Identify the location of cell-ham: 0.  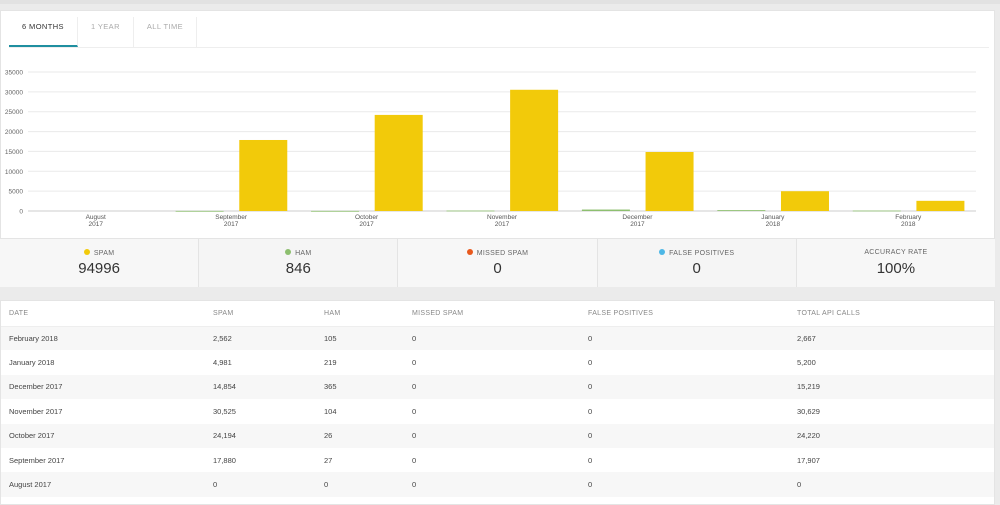
(368, 484).